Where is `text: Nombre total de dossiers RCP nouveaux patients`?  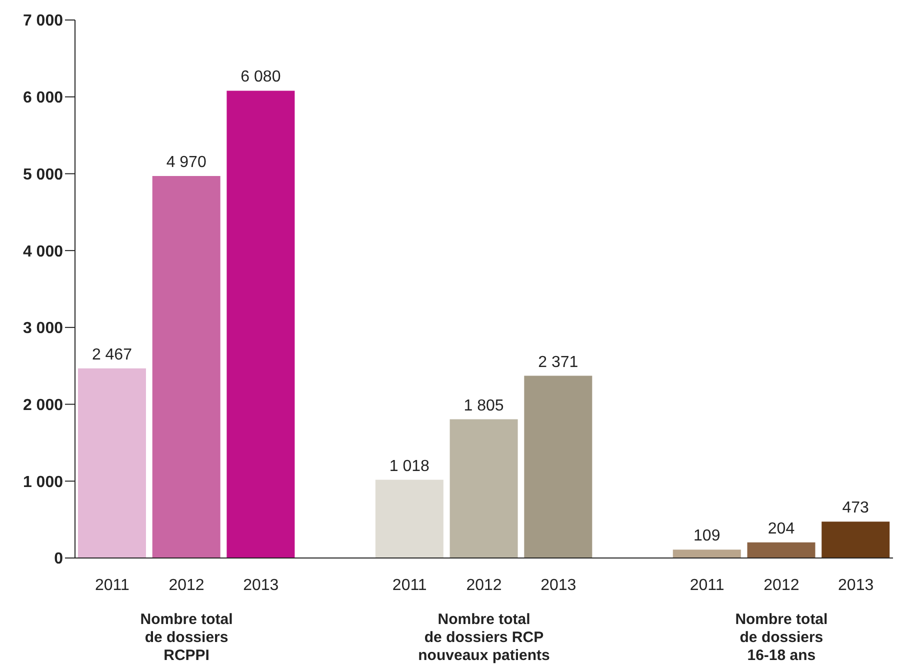 text: Nombre total de dossiers RCP nouveaux patients is located at coordinates (484, 637).